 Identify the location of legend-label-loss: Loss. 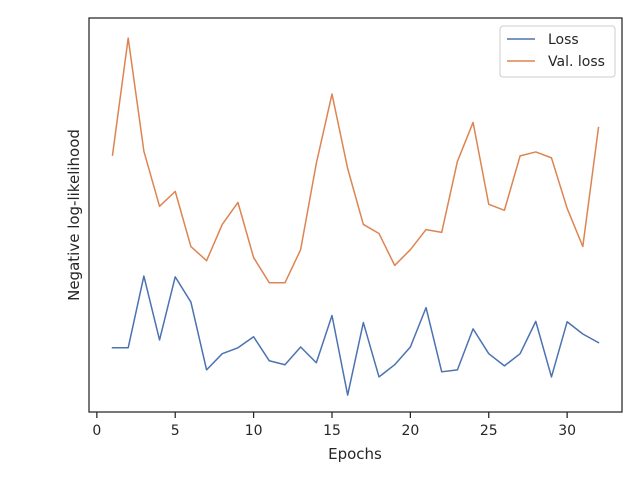
(563, 40).